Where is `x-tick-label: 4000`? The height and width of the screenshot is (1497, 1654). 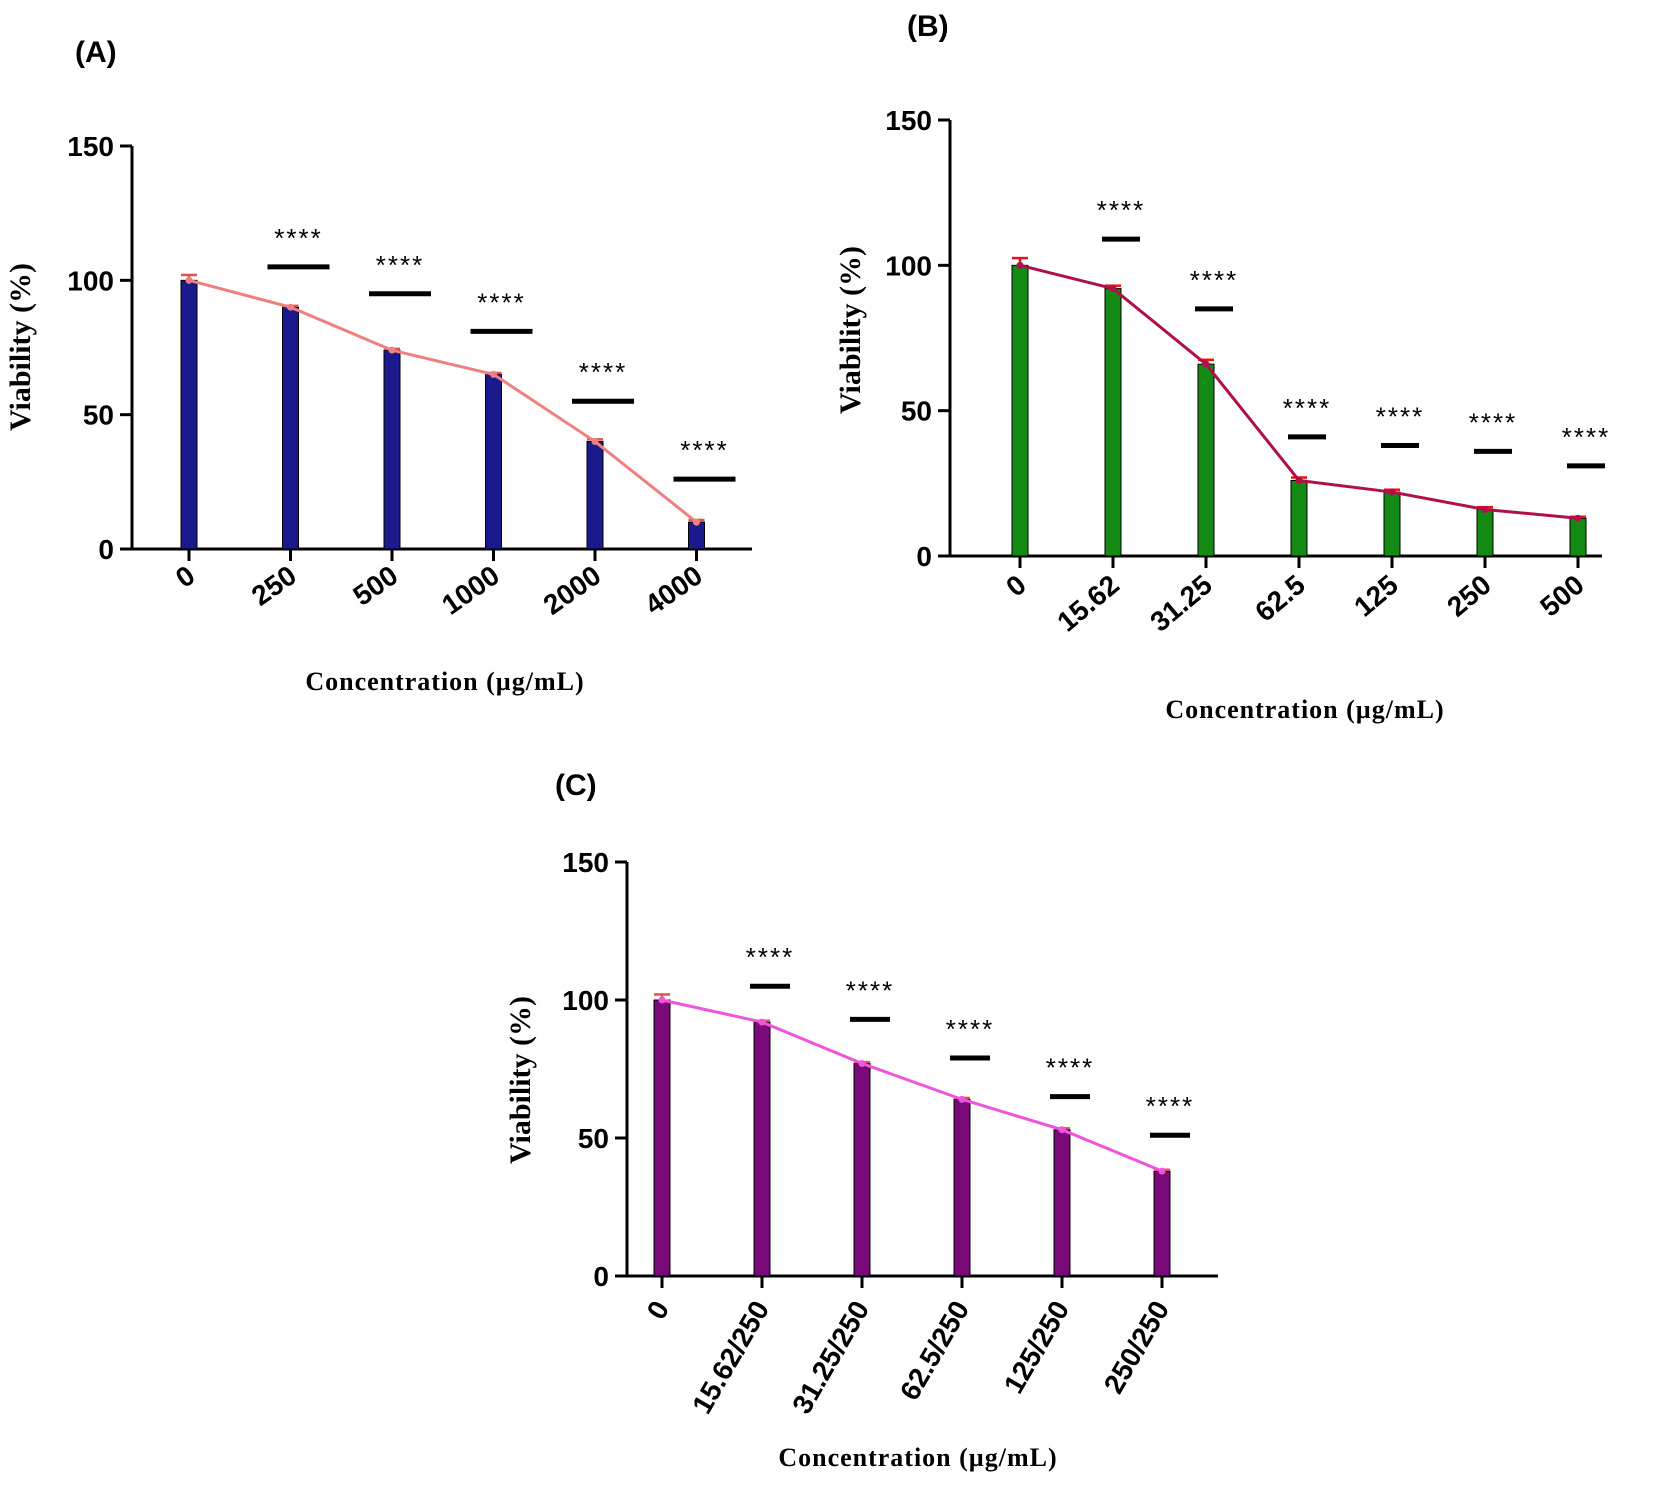
x-tick-label: 4000 is located at coordinates (673, 590).